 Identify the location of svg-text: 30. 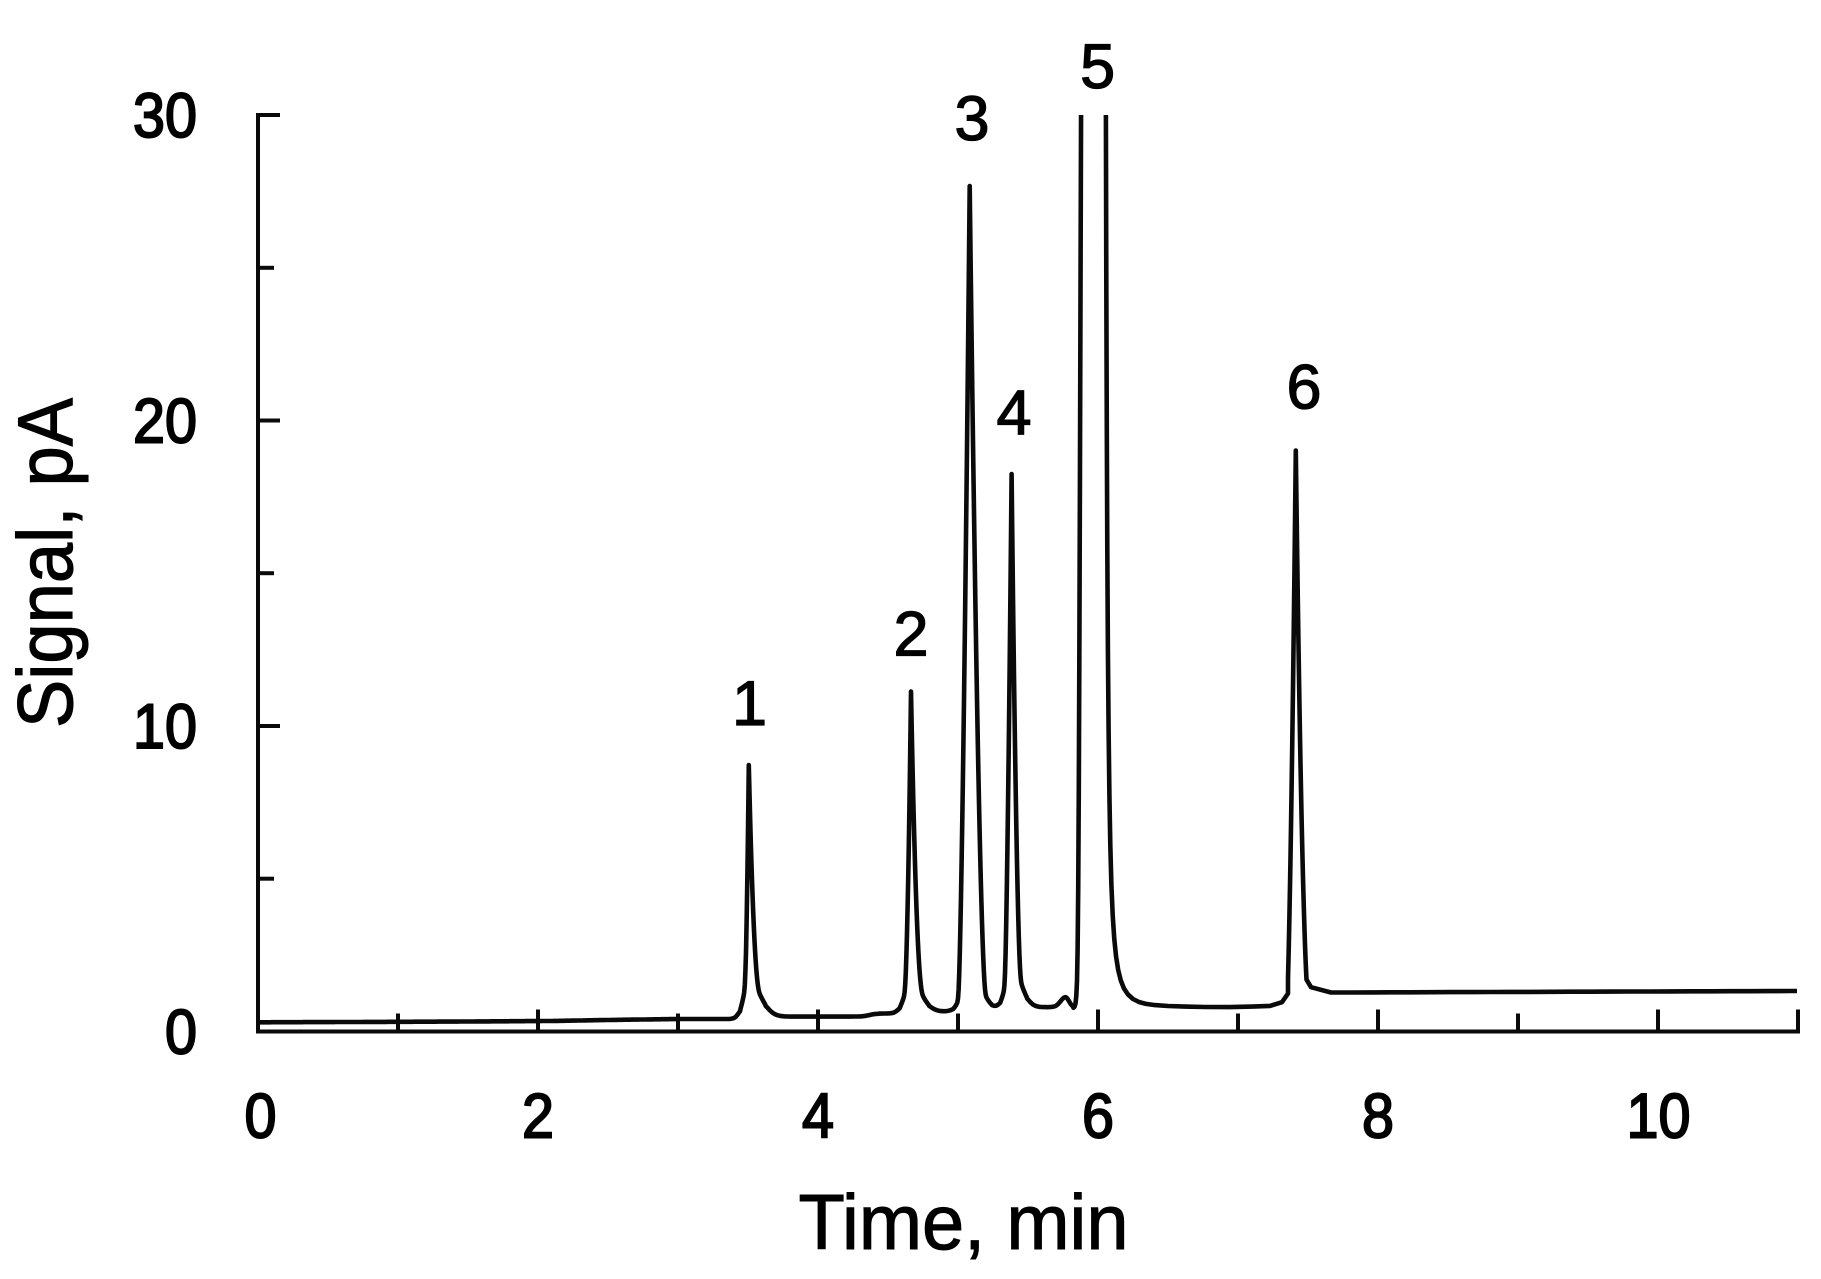
(165, 116).